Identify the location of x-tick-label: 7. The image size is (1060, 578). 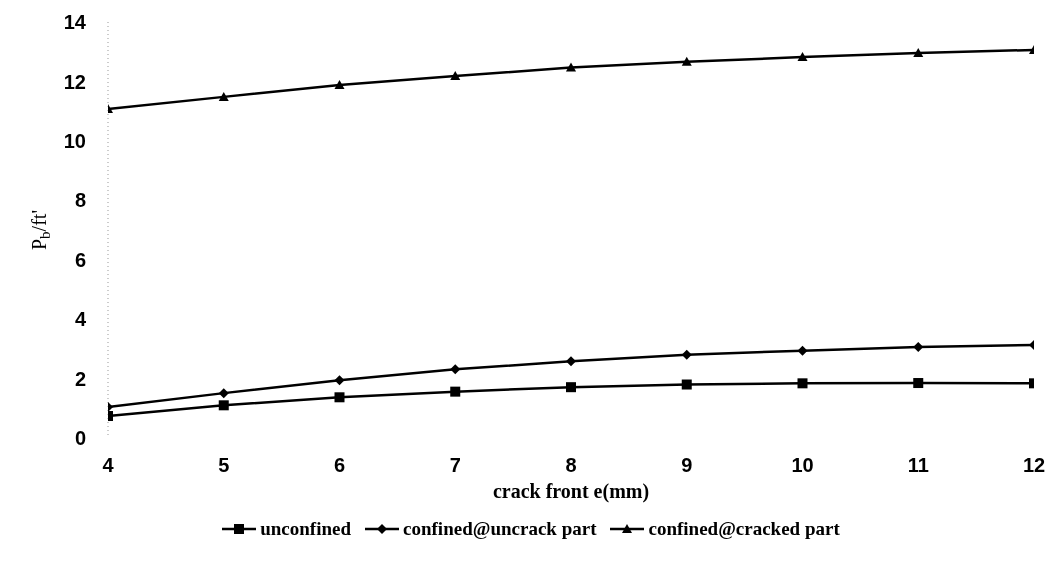
(455, 465).